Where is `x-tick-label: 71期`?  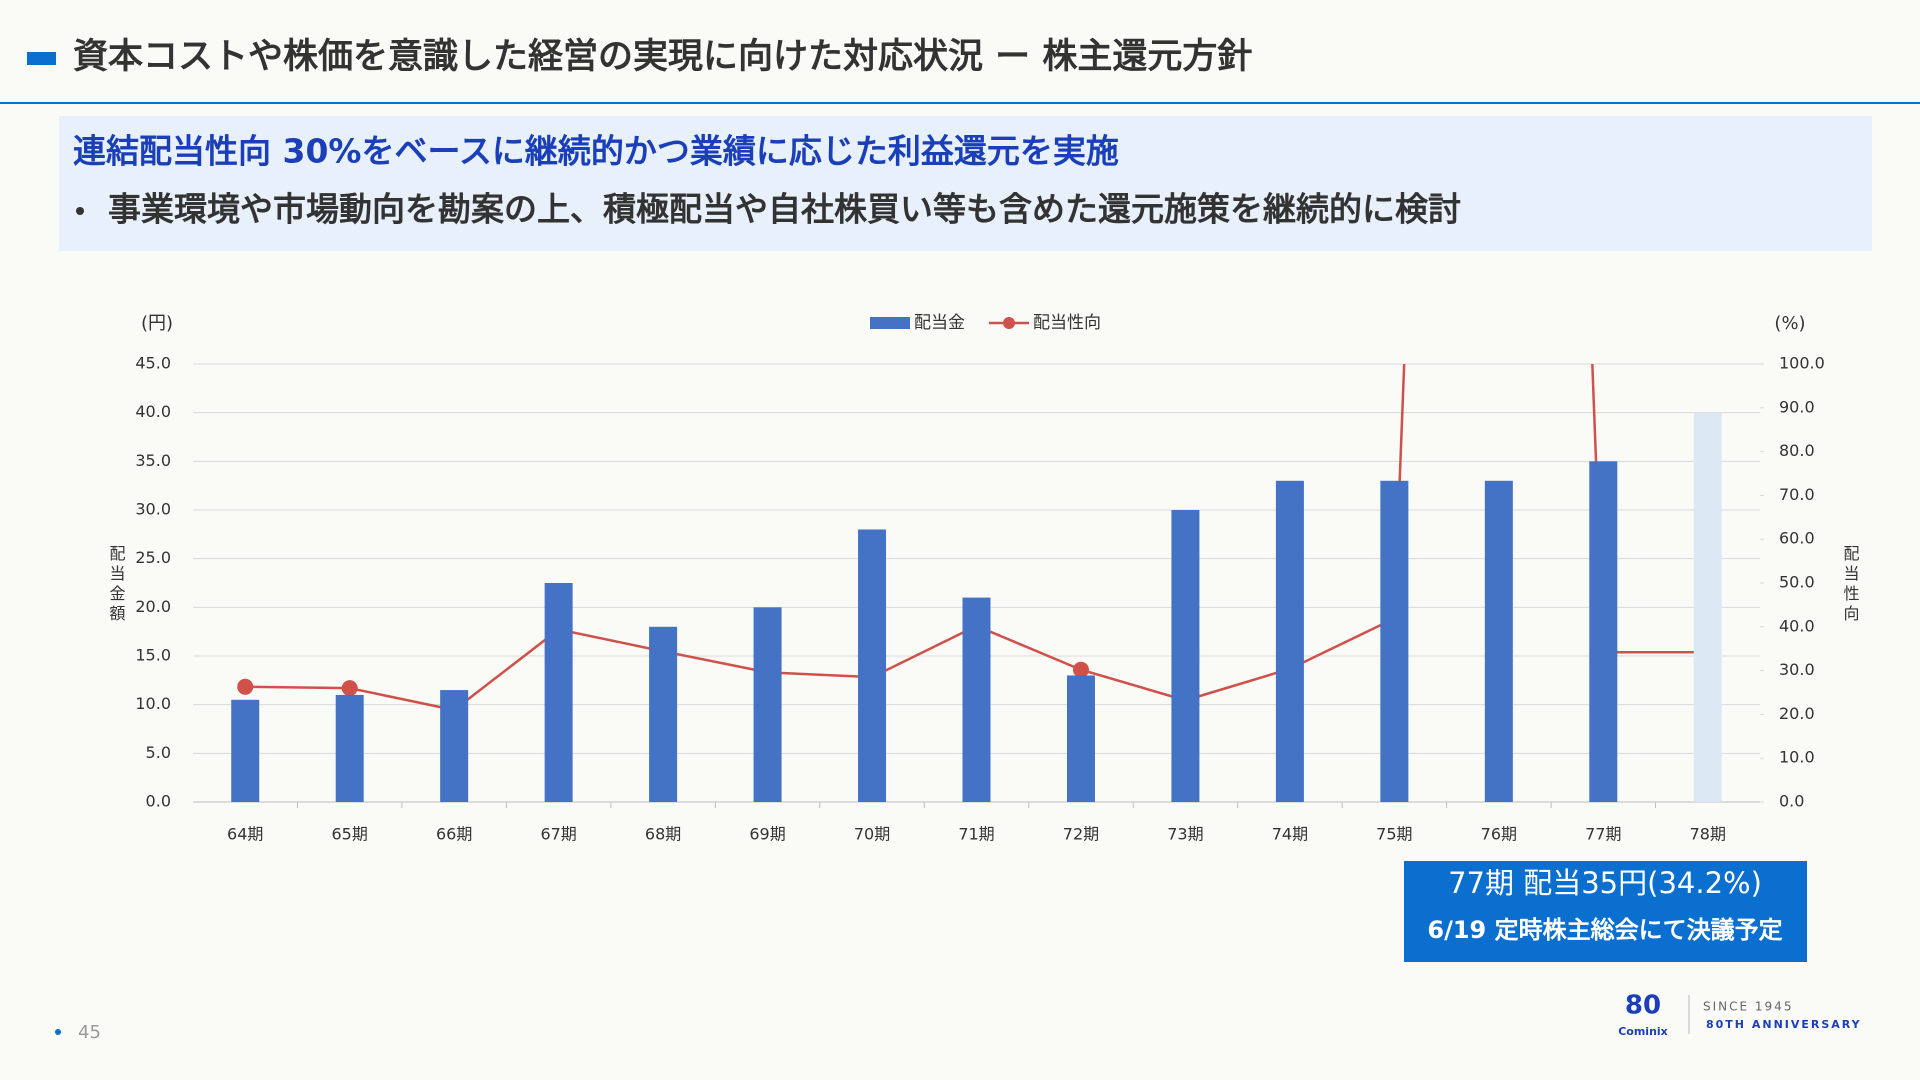
x-tick-label: 71期 is located at coordinates (976, 834).